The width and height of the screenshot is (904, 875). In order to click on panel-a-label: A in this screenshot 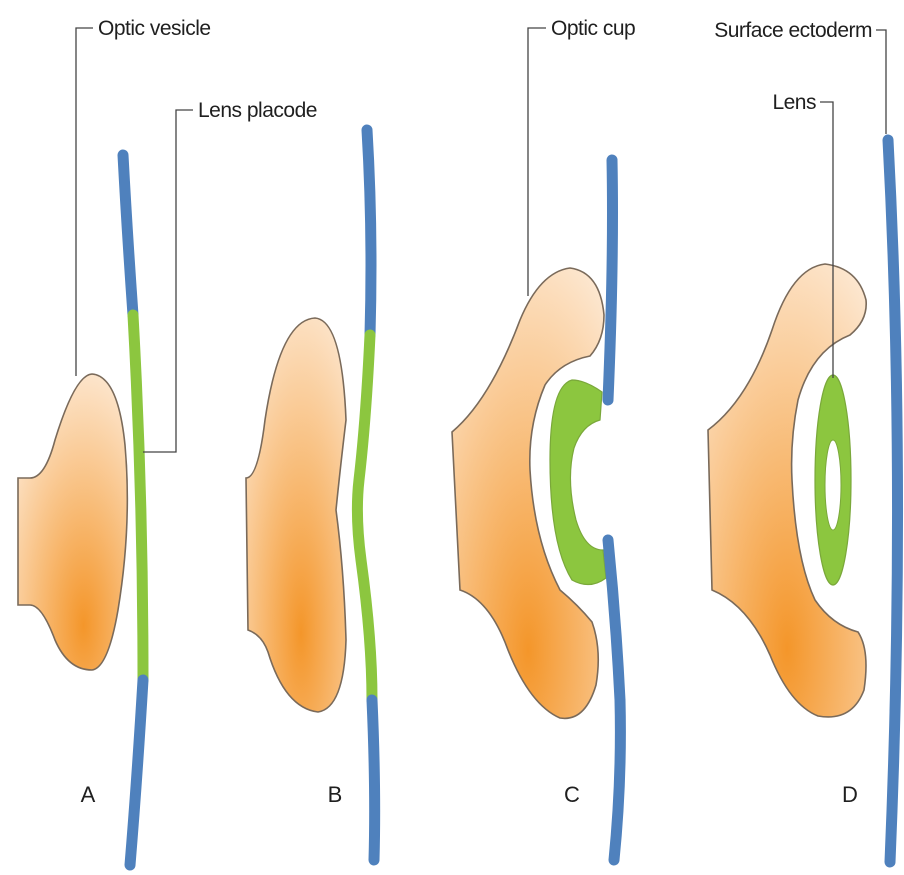, I will do `click(88, 794)`.